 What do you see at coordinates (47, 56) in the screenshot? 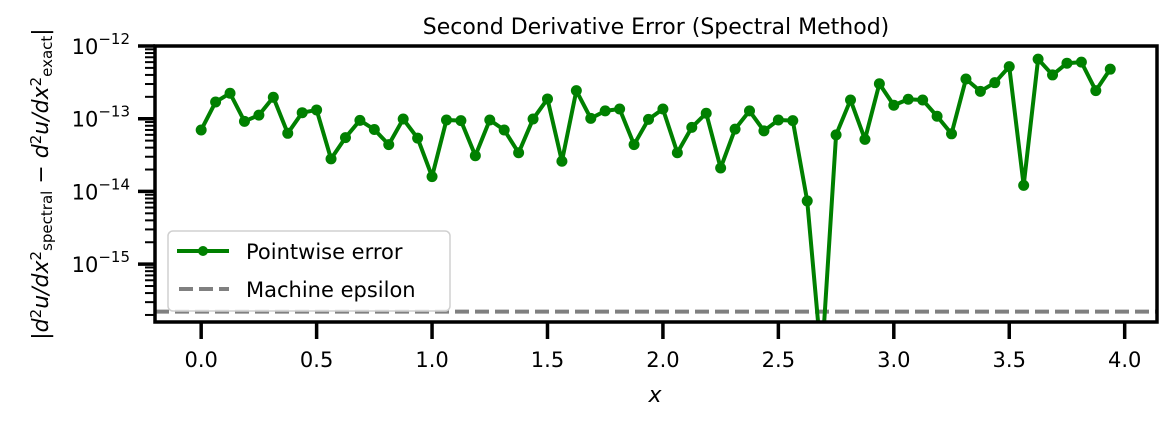
I see `y-label-part: exact` at bounding box center [47, 56].